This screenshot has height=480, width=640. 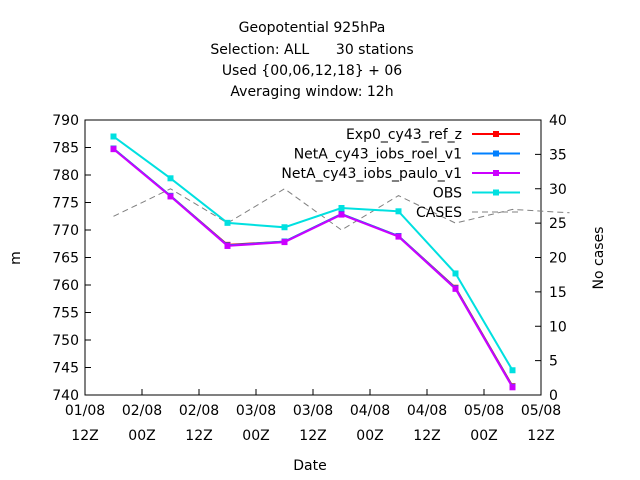 What do you see at coordinates (65, 231) in the screenshot?
I see `y-tick-label: 770` at bounding box center [65, 231].